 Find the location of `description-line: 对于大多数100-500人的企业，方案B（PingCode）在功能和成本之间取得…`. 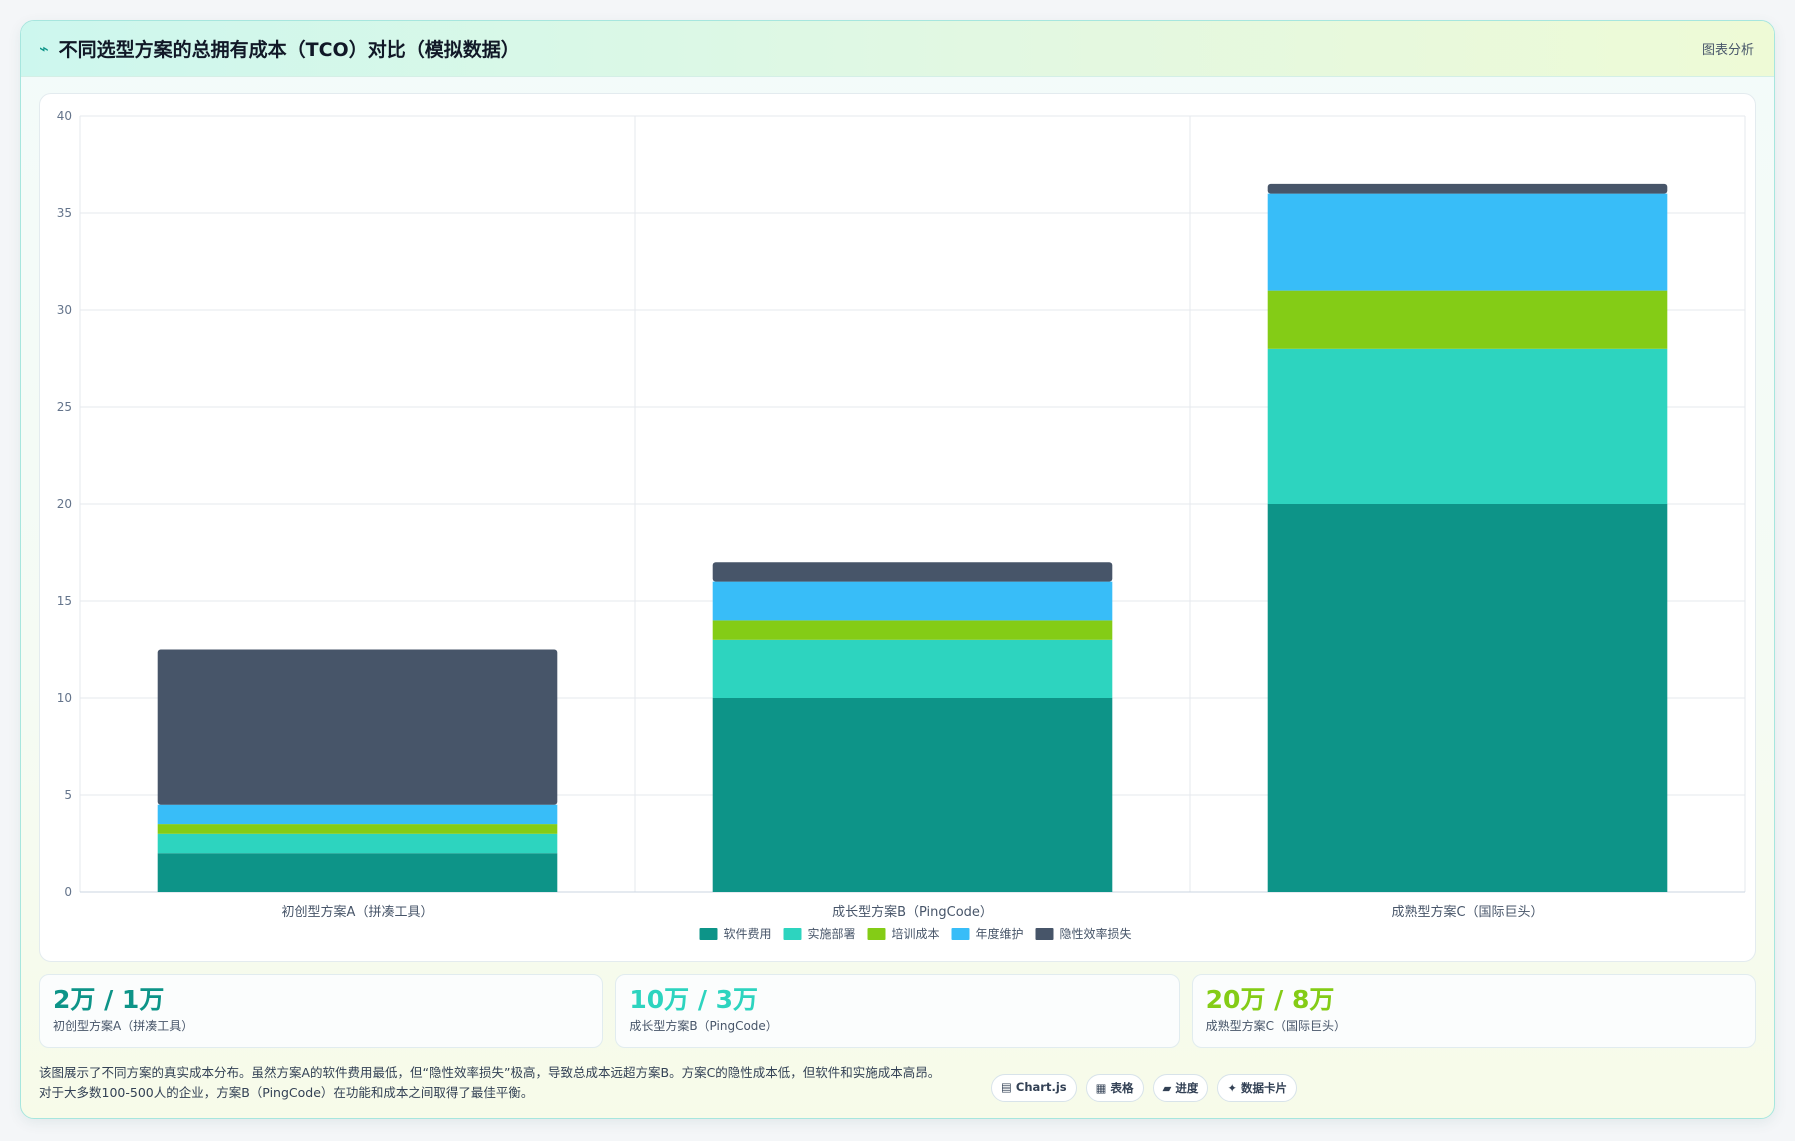

description-line: 对于大多数100-500人的企业，方案B（PingCode）在功能和成本之间取得… is located at coordinates (286, 1092).